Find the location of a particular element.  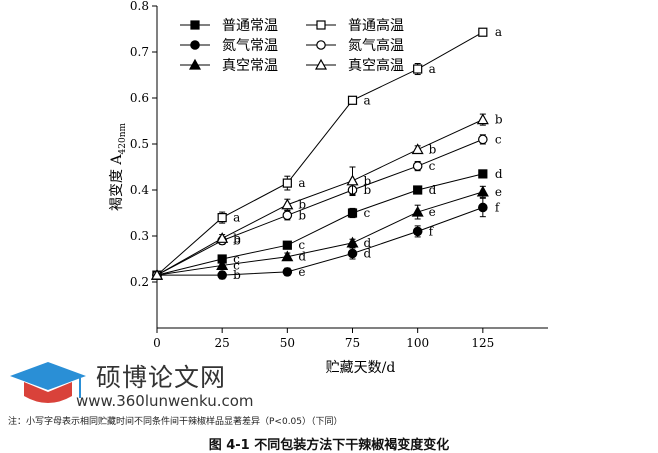

x-tick-label: 50 is located at coordinates (287, 343).